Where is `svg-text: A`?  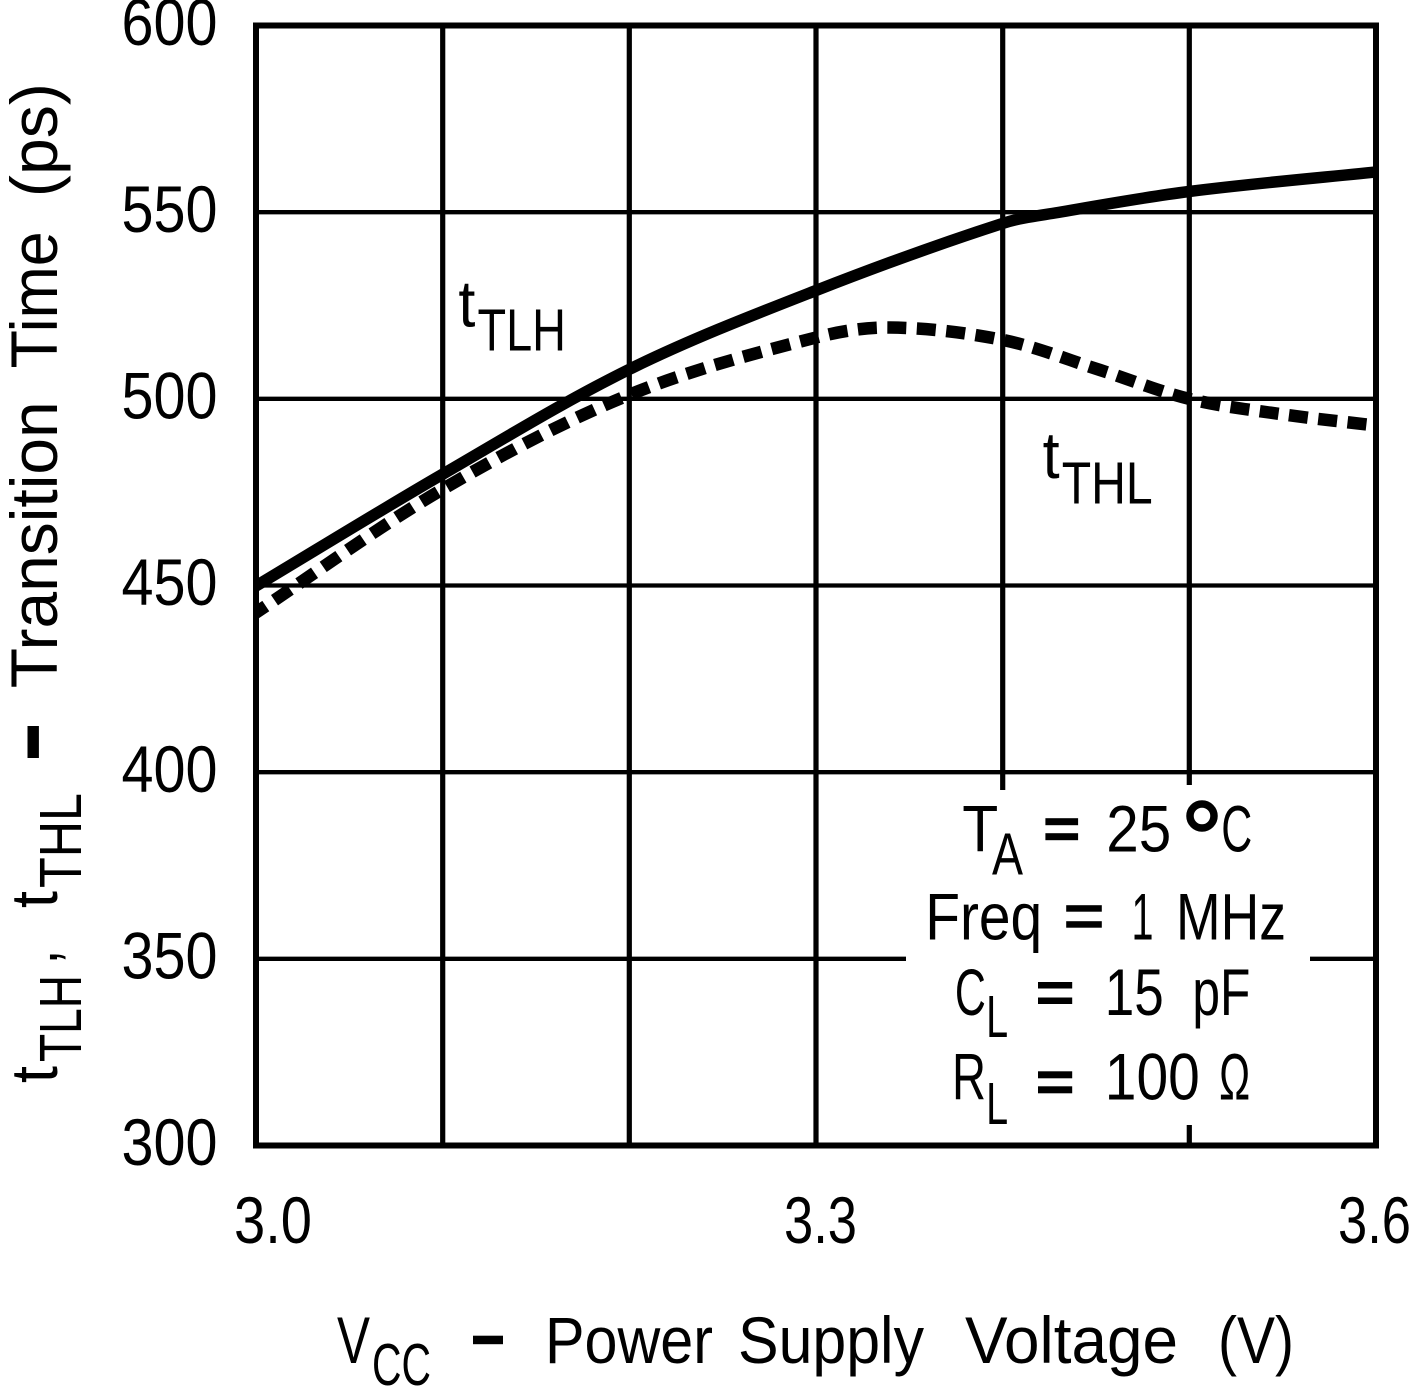 svg-text: A is located at coordinates (1007, 854).